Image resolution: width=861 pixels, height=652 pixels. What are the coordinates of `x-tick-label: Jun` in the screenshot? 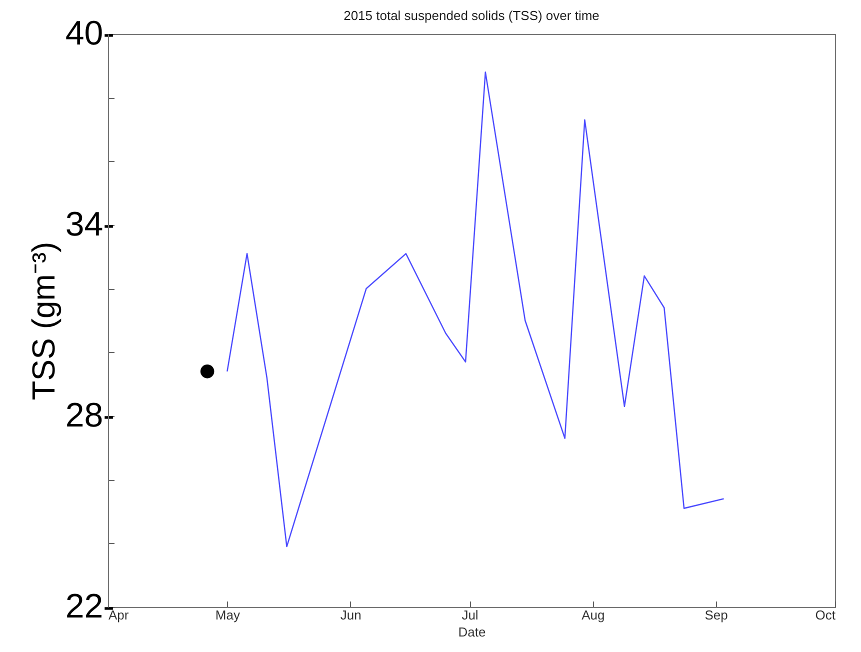 It's located at (351, 615).